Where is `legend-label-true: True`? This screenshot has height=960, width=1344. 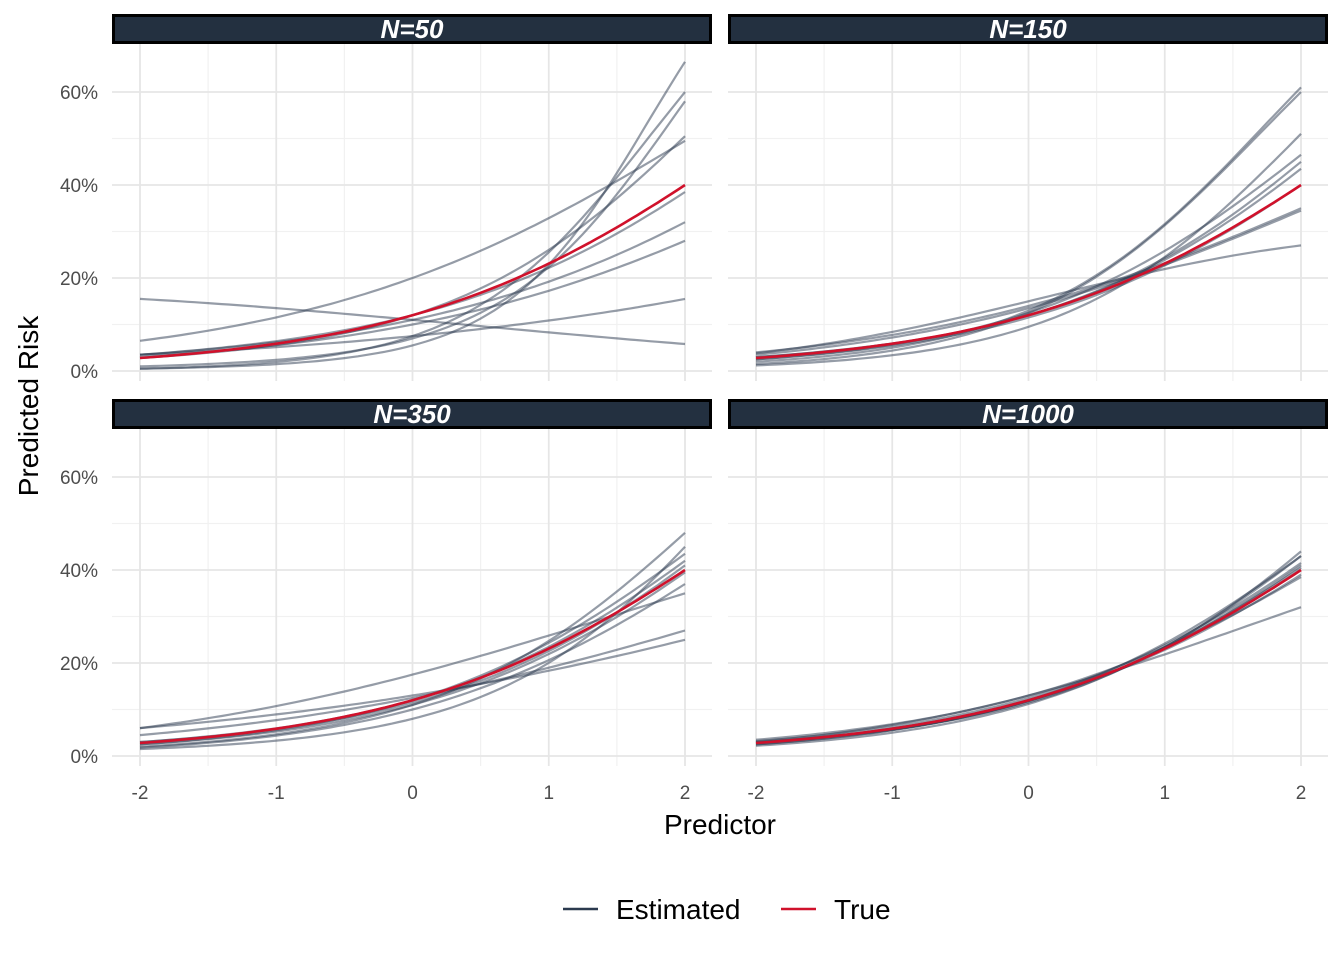 legend-label-true: True is located at coordinates (862, 909).